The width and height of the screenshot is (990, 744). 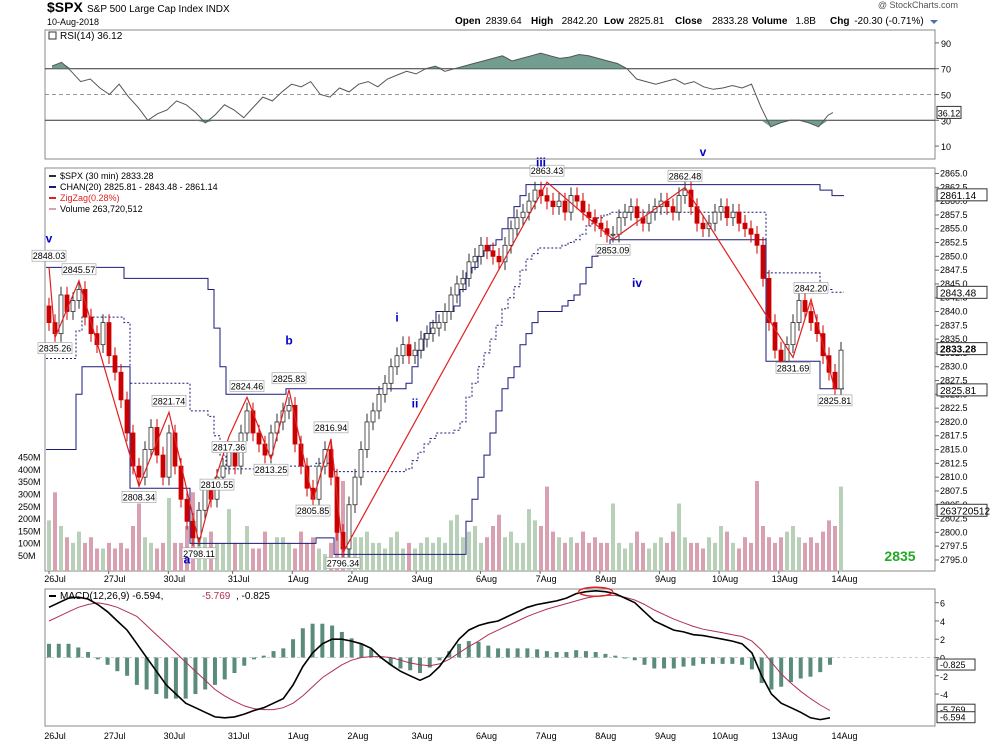 What do you see at coordinates (49, 239) in the screenshot?
I see `wave-label: v` at bounding box center [49, 239].